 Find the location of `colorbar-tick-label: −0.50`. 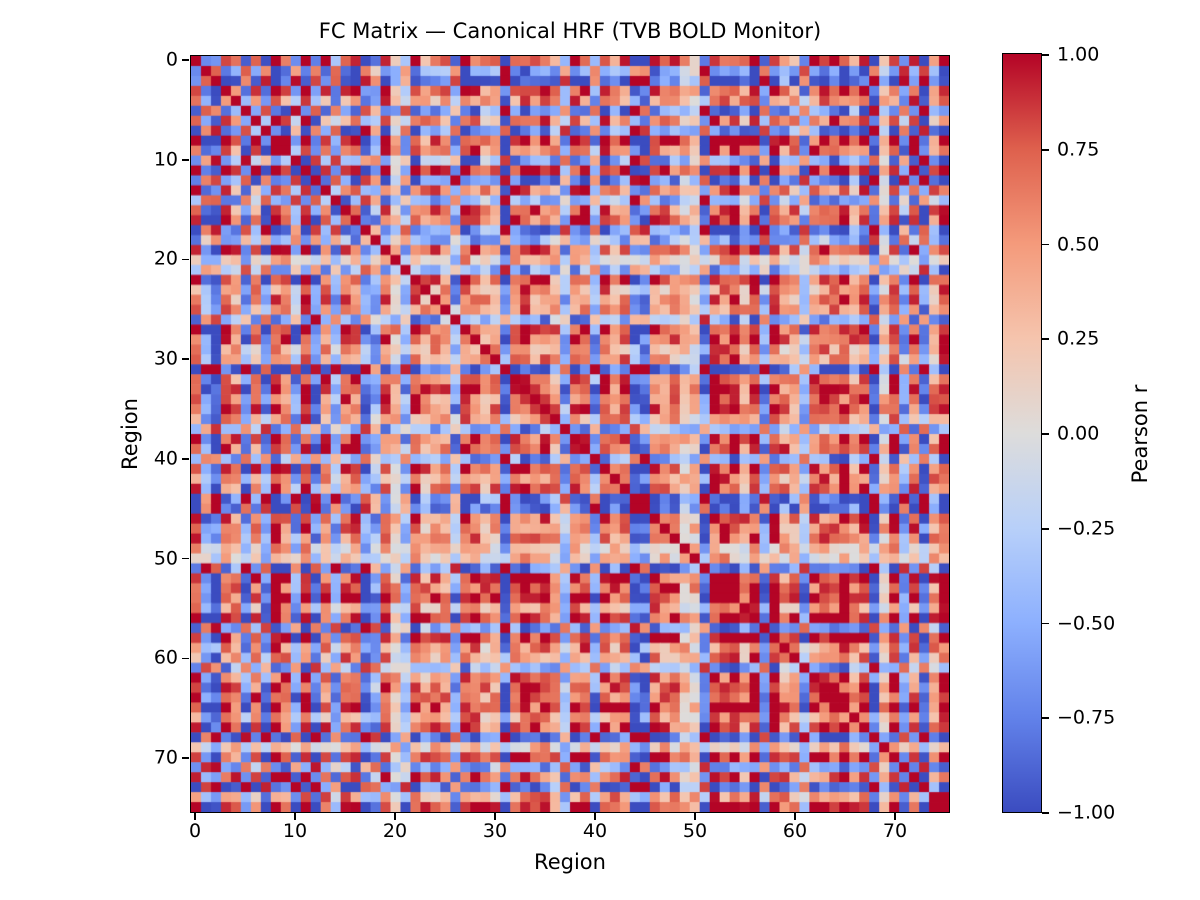

colorbar-tick-label: −0.50 is located at coordinates (1086, 623).